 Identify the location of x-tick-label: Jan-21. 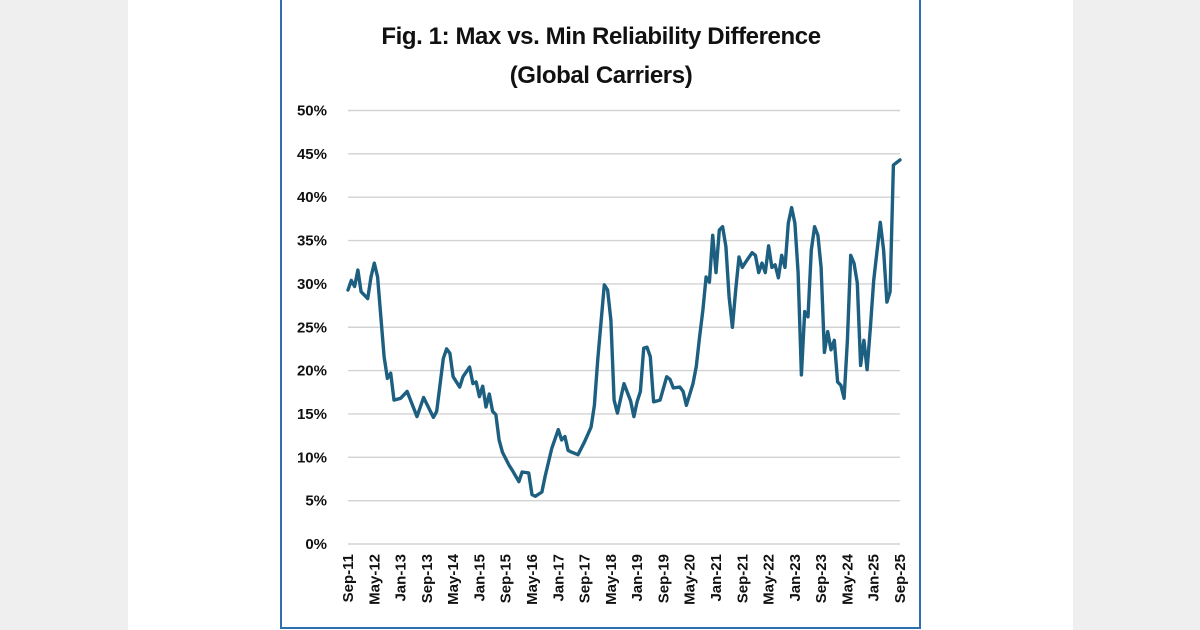
(716, 578).